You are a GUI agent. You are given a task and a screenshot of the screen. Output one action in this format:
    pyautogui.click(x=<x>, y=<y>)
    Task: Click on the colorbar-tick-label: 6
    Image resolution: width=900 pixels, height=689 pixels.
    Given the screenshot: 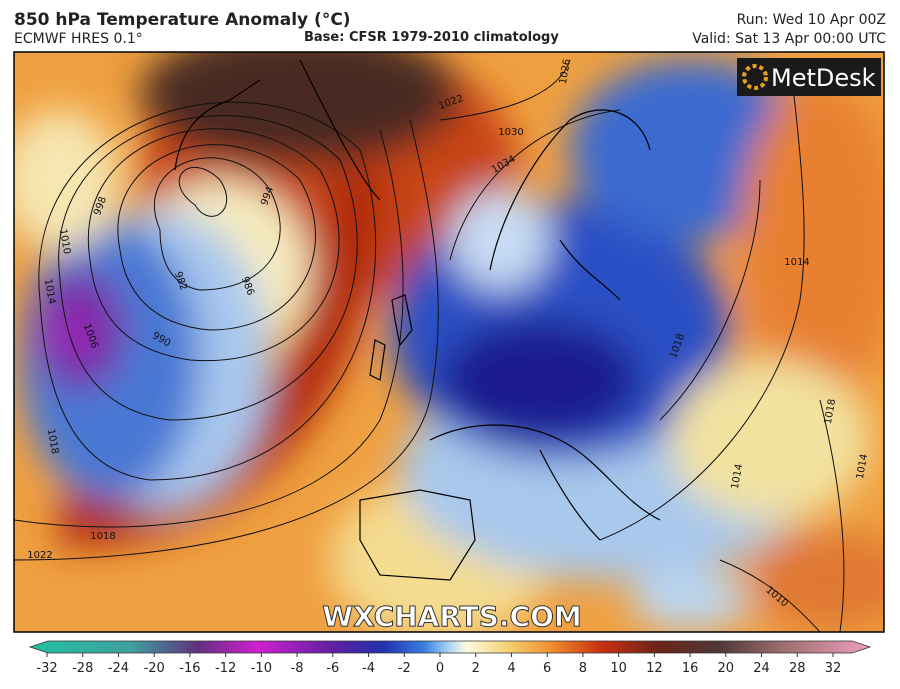 What is the action you would take?
    pyautogui.click(x=547, y=668)
    